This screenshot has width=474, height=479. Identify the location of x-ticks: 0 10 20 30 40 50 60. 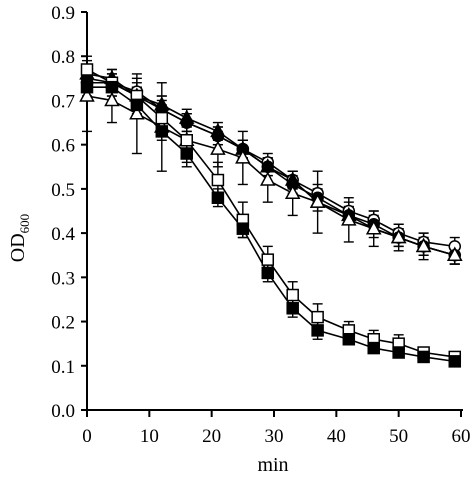
(276, 428).